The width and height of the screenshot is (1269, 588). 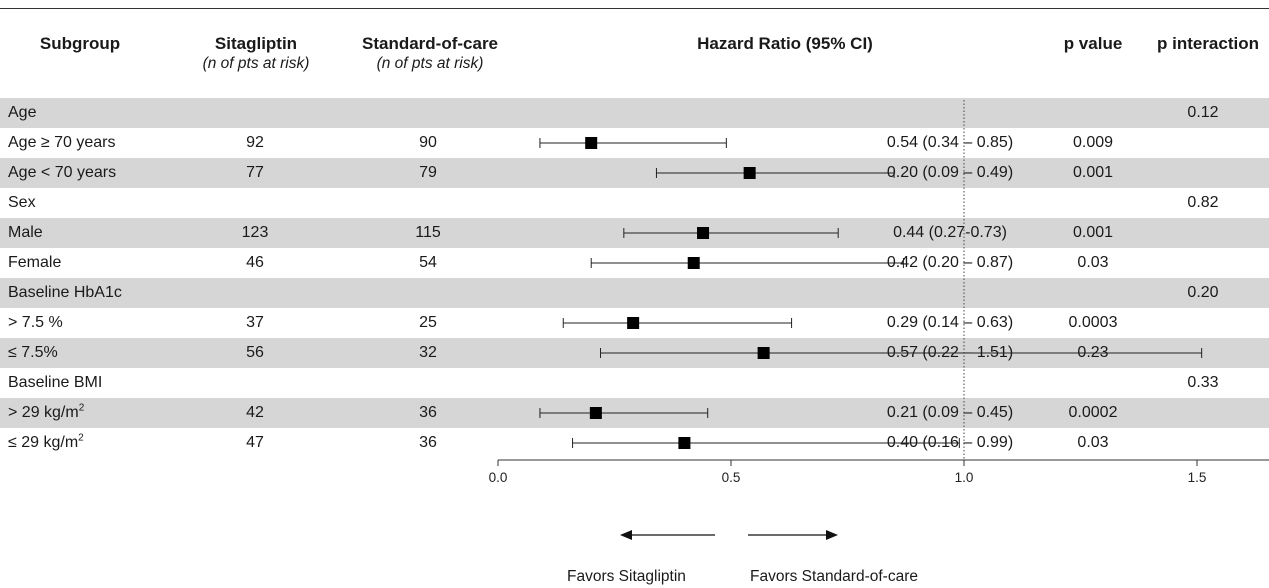 What do you see at coordinates (731, 477) in the screenshot?
I see `x-axis-tick-label: 0.5` at bounding box center [731, 477].